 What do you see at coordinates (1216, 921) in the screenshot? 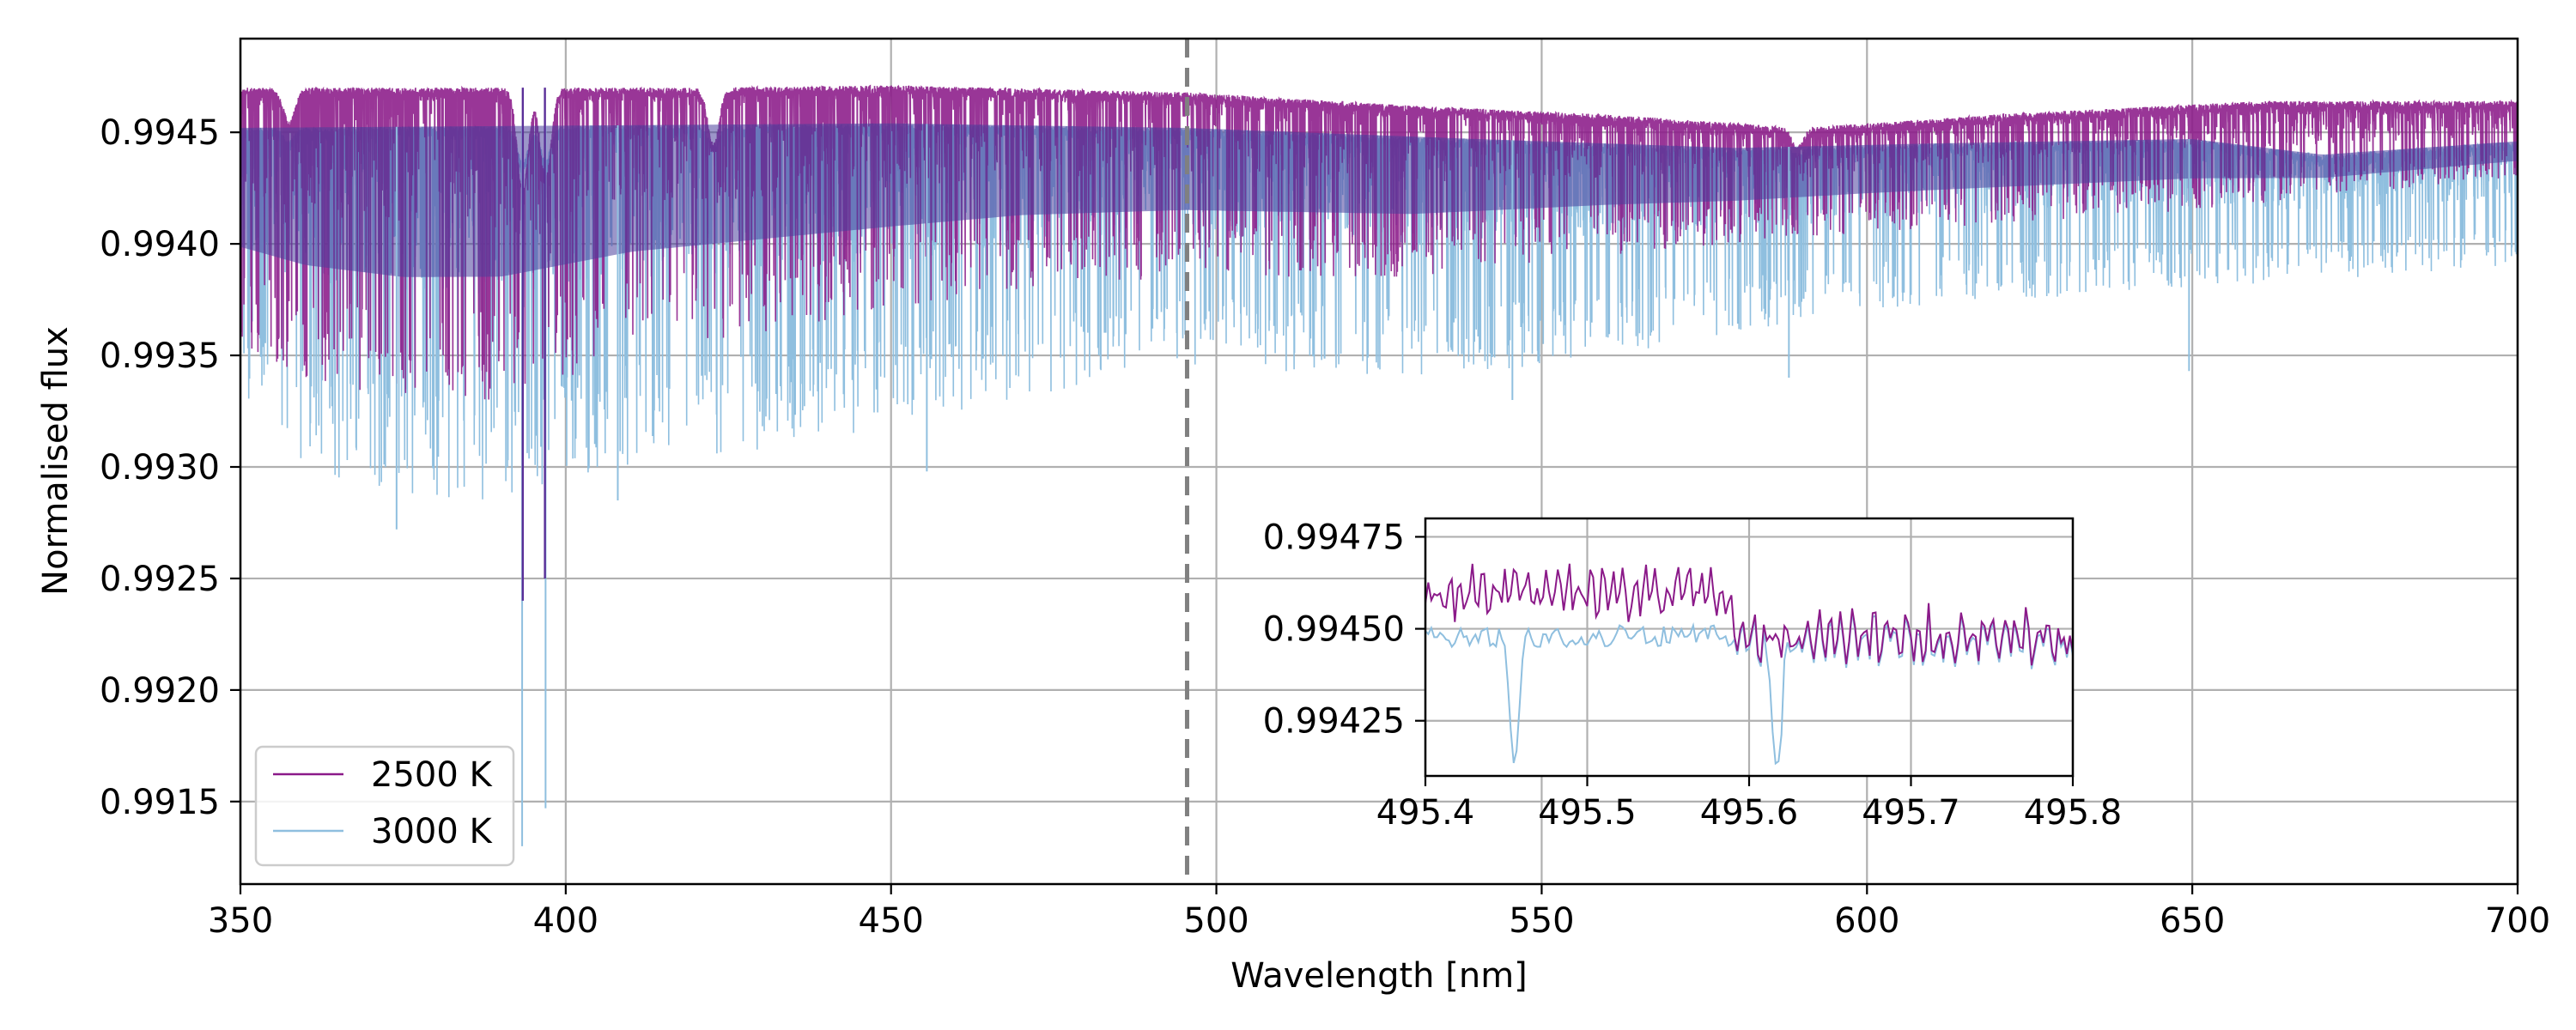
I see `x-tick-label: 500` at bounding box center [1216, 921].